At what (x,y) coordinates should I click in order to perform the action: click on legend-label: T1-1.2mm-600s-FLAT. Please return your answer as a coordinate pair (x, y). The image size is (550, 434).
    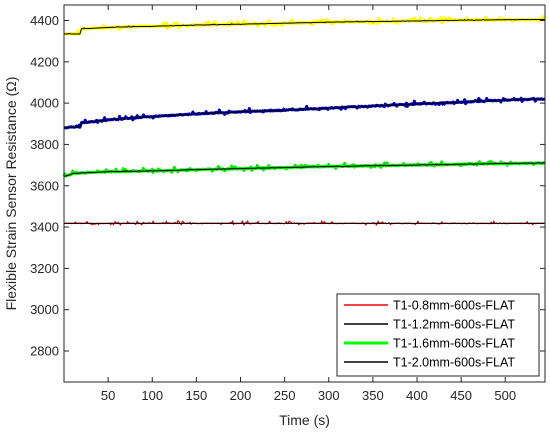
    Looking at the image, I should click on (454, 325).